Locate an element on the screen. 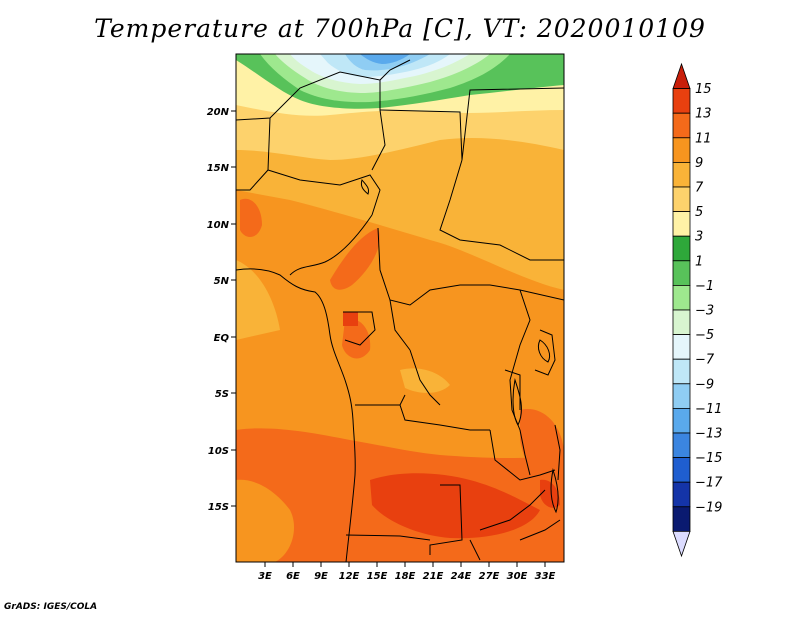 The height and width of the screenshot is (618, 800). colorbar-label: −11 is located at coordinates (708, 409).